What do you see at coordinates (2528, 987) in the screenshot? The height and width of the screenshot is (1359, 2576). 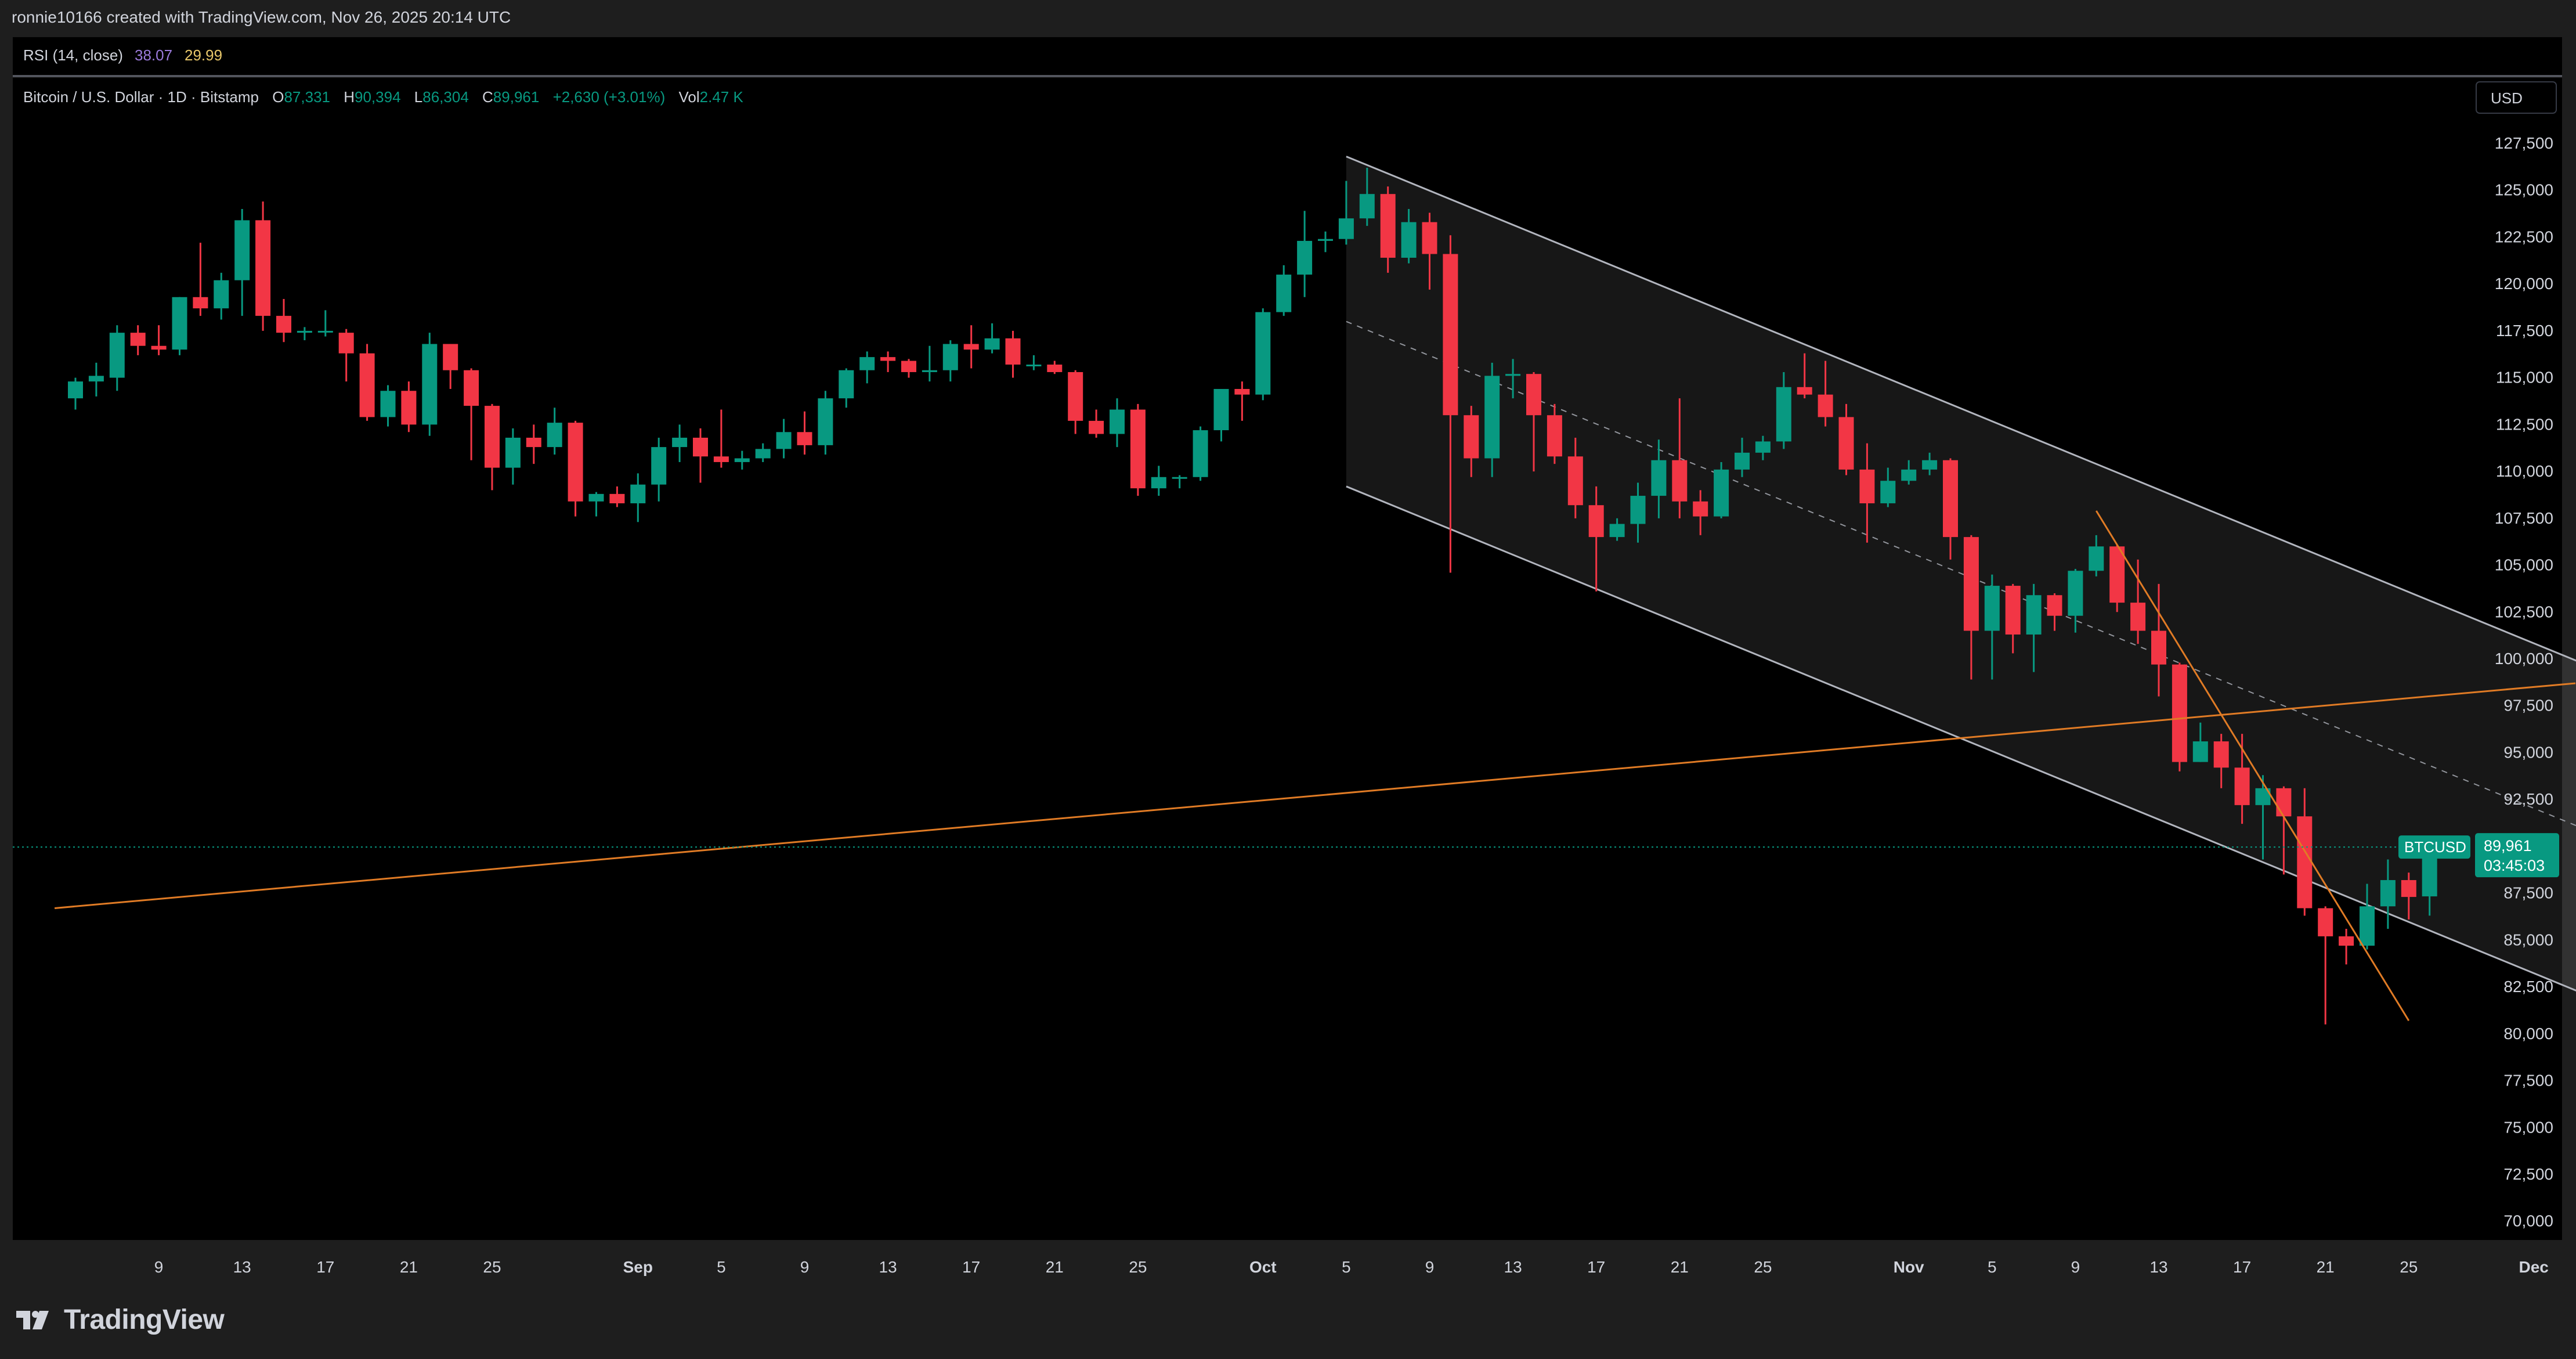 I see `y-tick-label: 82,500` at bounding box center [2528, 987].